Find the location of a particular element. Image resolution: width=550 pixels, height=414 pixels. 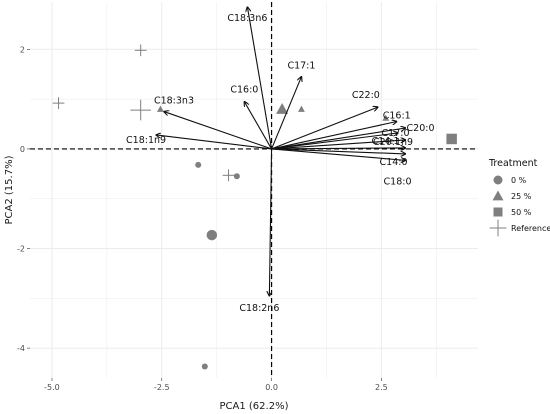

y-tick-label: -2 is located at coordinates (21, 249).